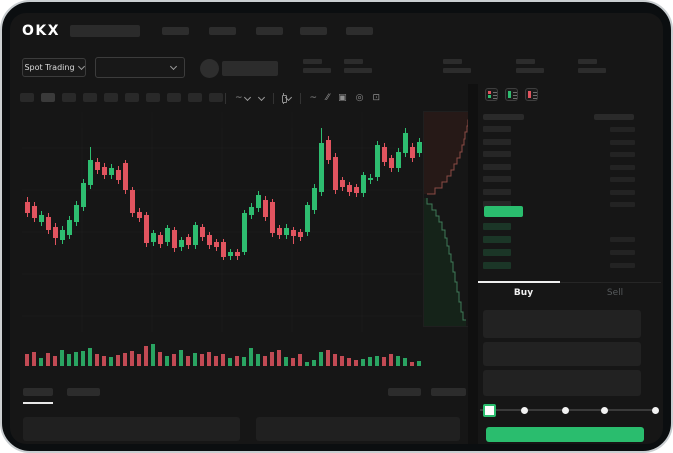 The width and height of the screenshot is (673, 453). I want to click on depth-bids-line, so click(446, 259).